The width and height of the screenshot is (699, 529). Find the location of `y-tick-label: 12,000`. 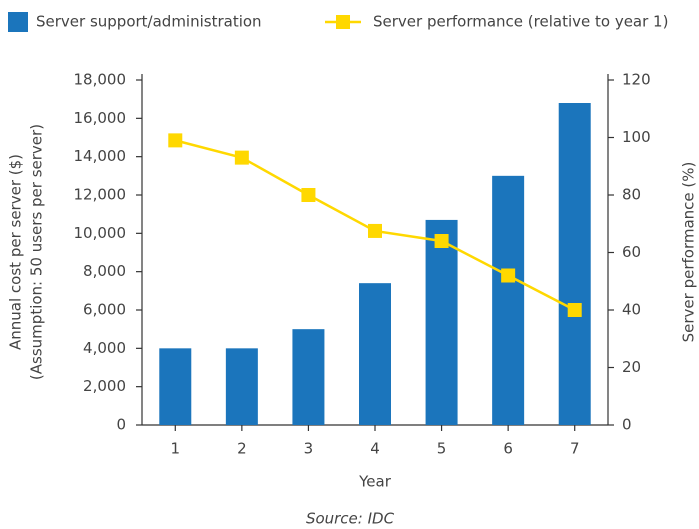

y-tick-label: 12,000 is located at coordinates (100, 195).